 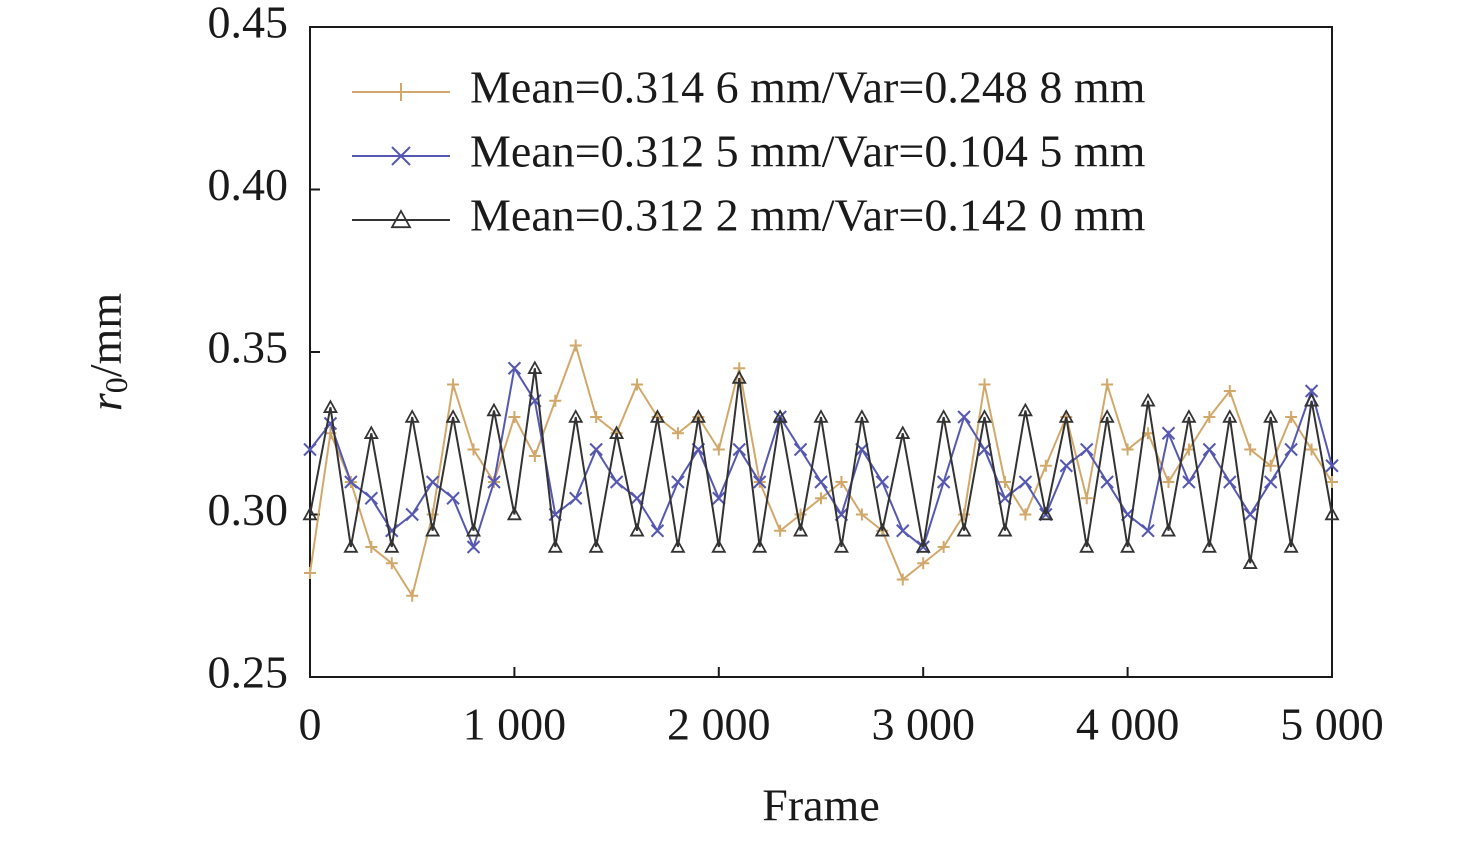 What do you see at coordinates (105, 335) in the screenshot?
I see `y-label-unit: /mm` at bounding box center [105, 335].